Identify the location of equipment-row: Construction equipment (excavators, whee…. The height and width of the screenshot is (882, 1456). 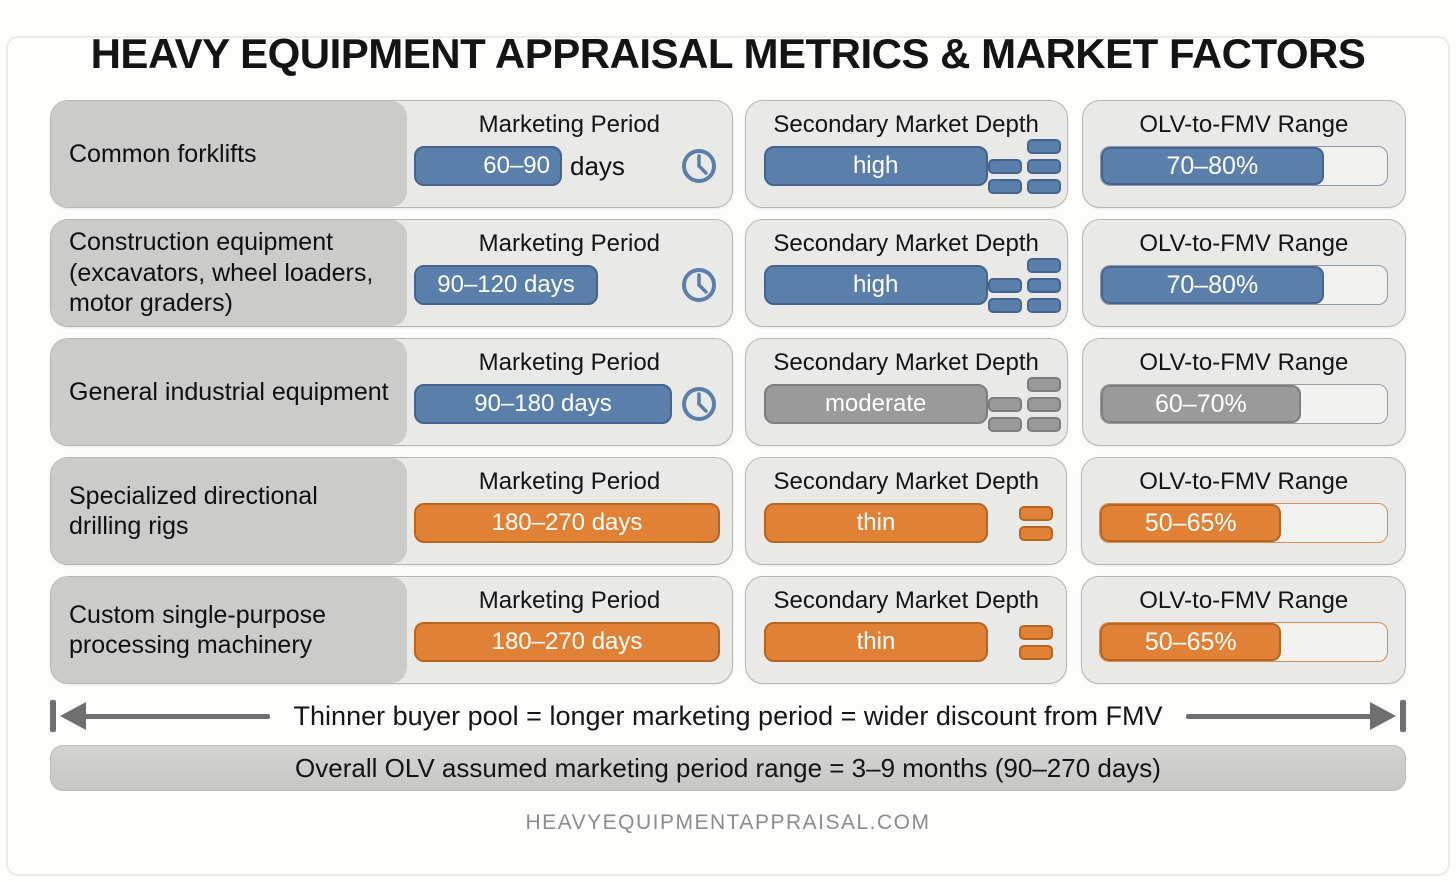
(728, 273).